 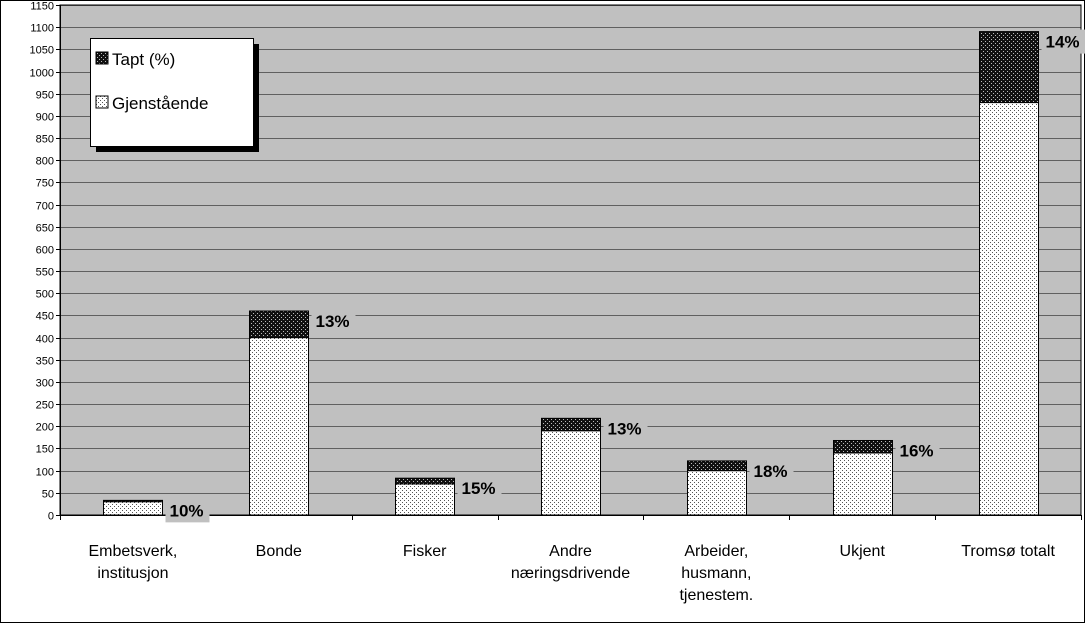 What do you see at coordinates (45, 317) in the screenshot?
I see `y-tick-label: 450` at bounding box center [45, 317].